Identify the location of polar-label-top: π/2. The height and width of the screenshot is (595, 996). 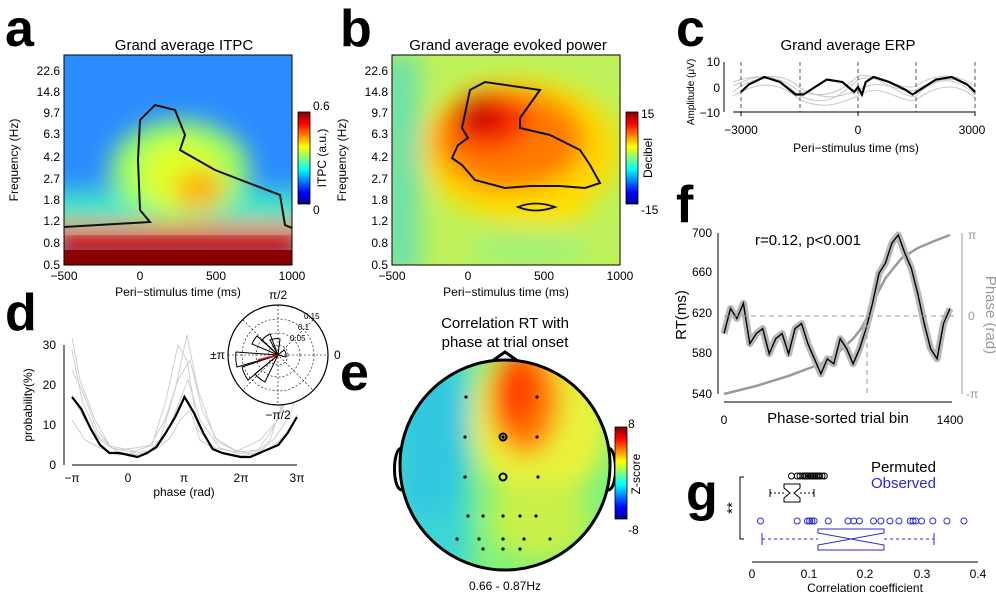
(278, 295).